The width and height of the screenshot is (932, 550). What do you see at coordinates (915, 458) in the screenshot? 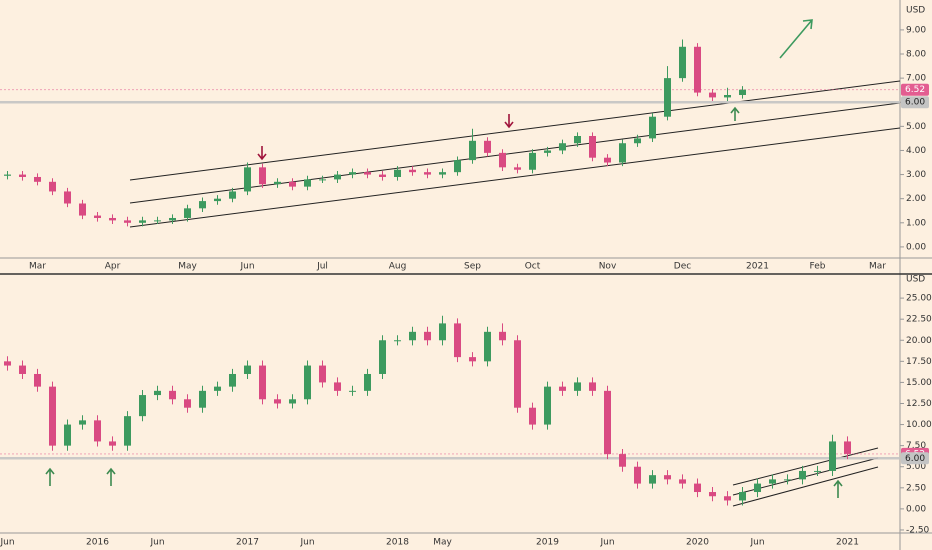
I see `price-label-box` at bounding box center [915, 458].